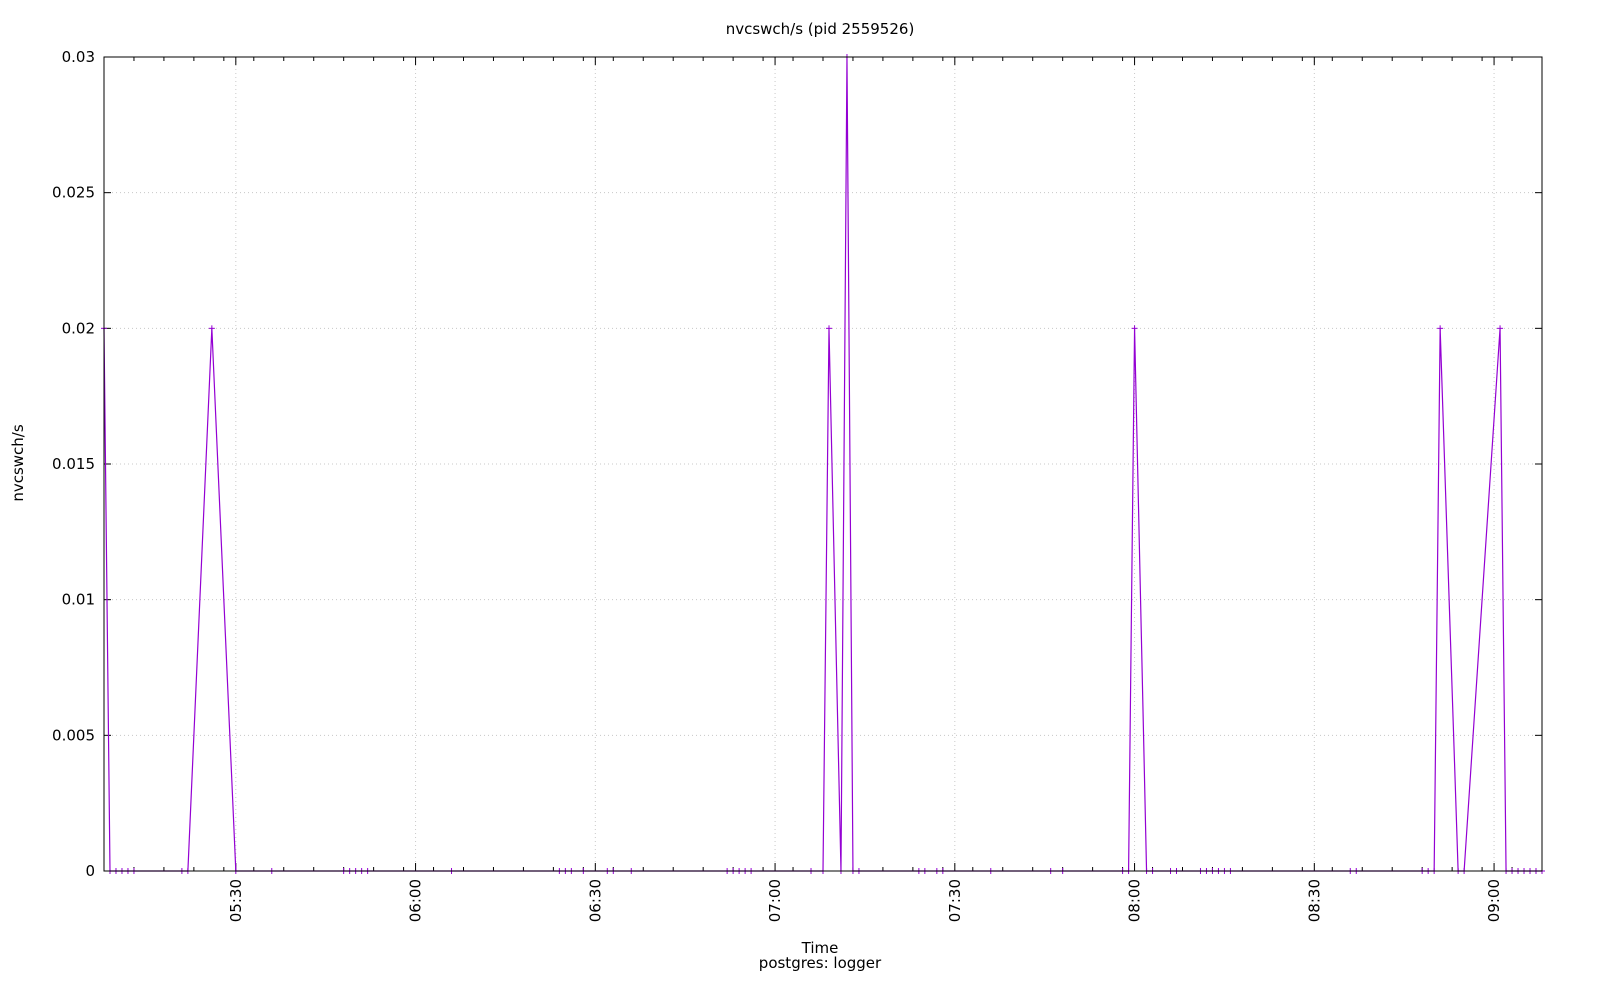  Describe the element at coordinates (820, 963) in the screenshot. I see `chart-subtitle: postgres: logger` at that location.